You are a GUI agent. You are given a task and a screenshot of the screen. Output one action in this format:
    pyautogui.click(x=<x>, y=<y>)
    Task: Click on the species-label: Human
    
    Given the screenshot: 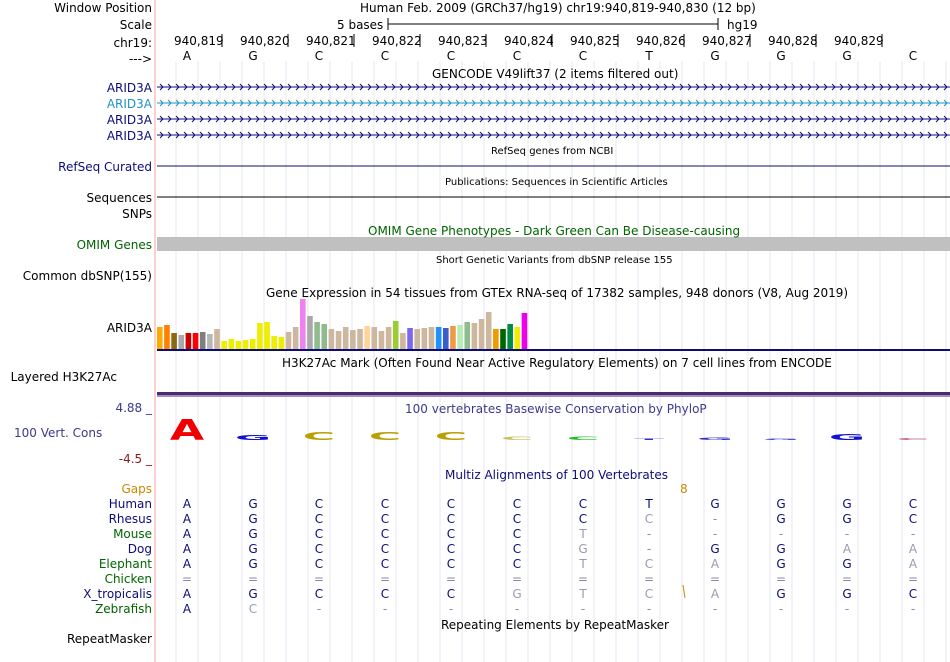 What is the action you would take?
    pyautogui.click(x=130, y=504)
    